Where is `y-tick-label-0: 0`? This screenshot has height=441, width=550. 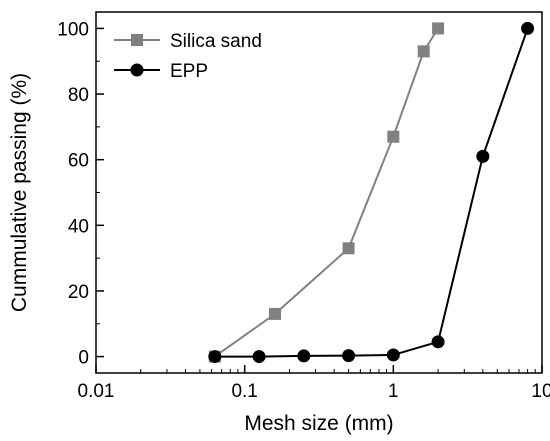 y-tick-label-0: 0 is located at coordinates (83, 358).